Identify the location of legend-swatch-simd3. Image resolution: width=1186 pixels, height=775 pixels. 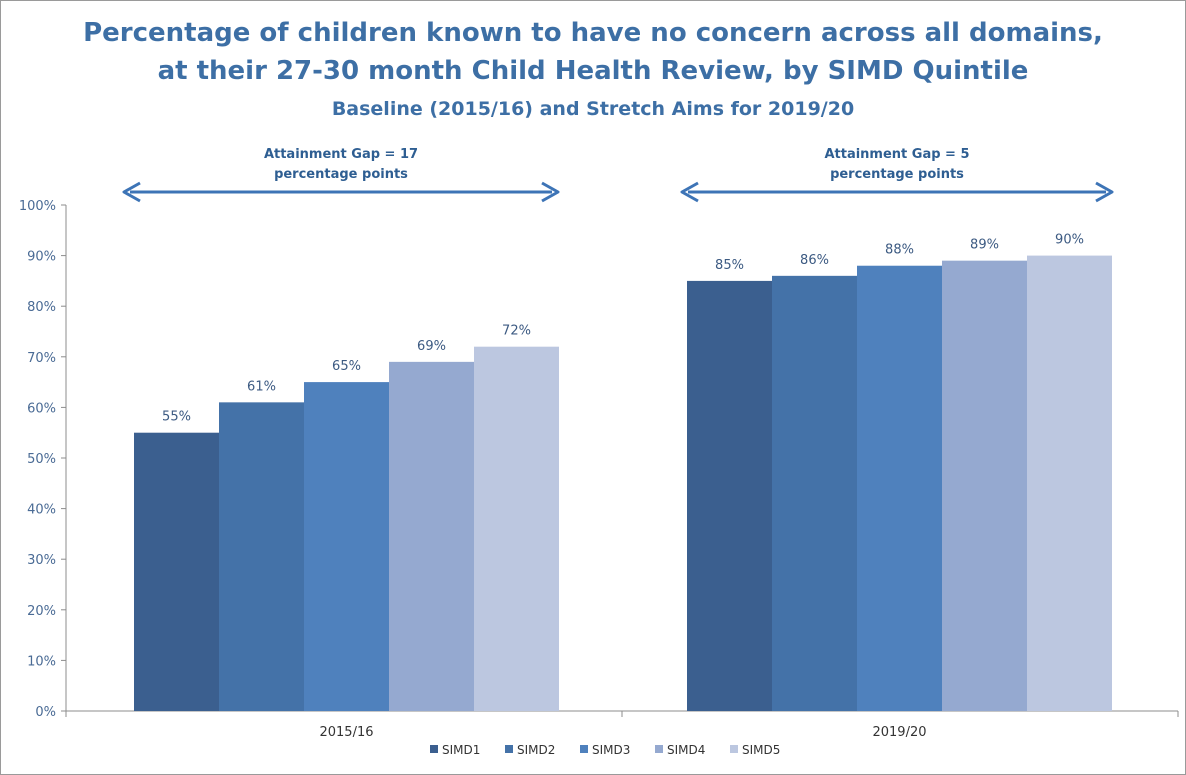
(584, 749).